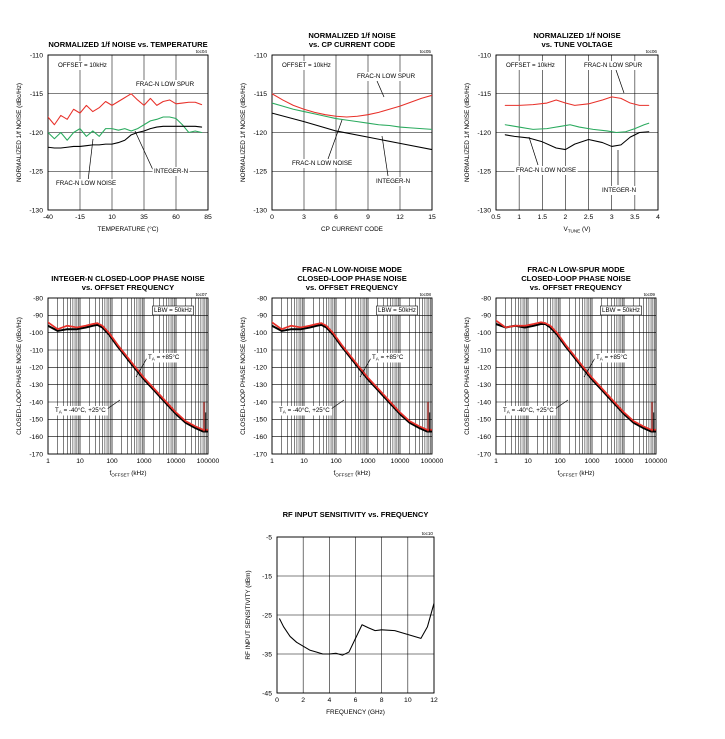 Image resolution: width=725 pixels, height=739 pixels. What do you see at coordinates (272, 217) in the screenshot?
I see `x-tick-label: 0` at bounding box center [272, 217].